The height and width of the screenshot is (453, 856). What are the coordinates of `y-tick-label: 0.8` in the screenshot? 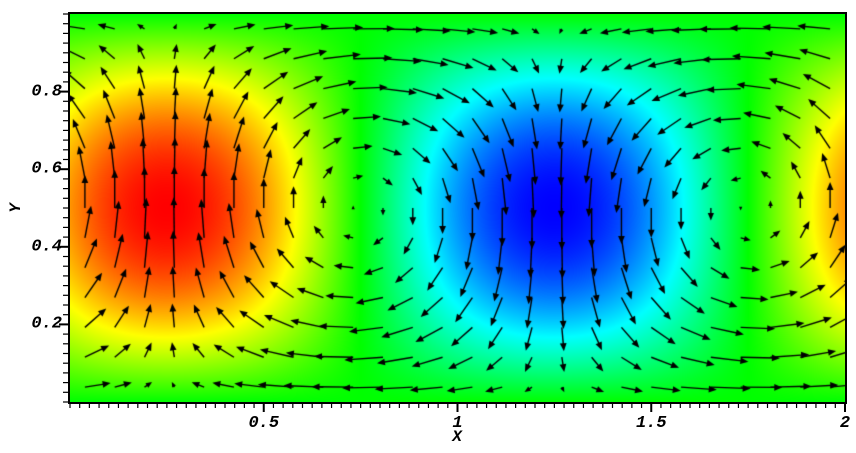 It's located at (46, 92).